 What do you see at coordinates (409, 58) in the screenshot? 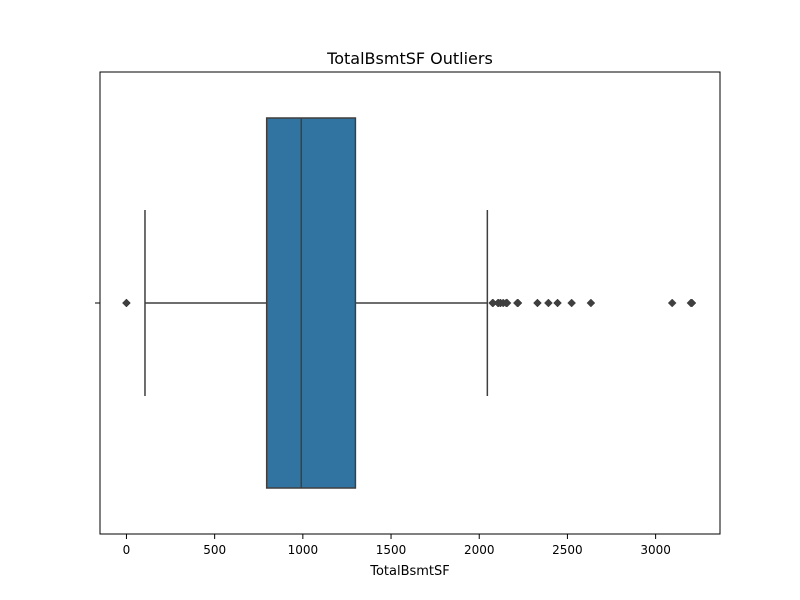
I see `chart-title: TotalBsmtSF Outliers` at bounding box center [409, 58].